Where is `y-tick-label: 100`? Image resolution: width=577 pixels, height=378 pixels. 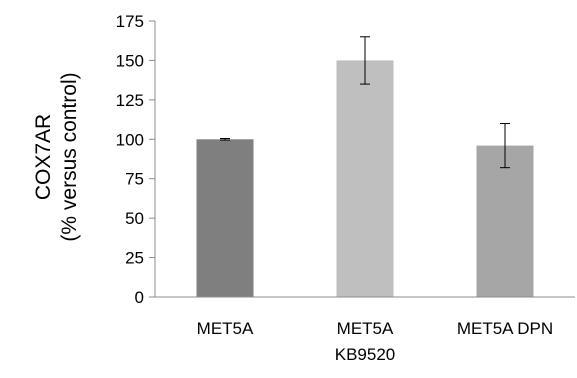 y-tick-label: 100 is located at coordinates (130, 139).